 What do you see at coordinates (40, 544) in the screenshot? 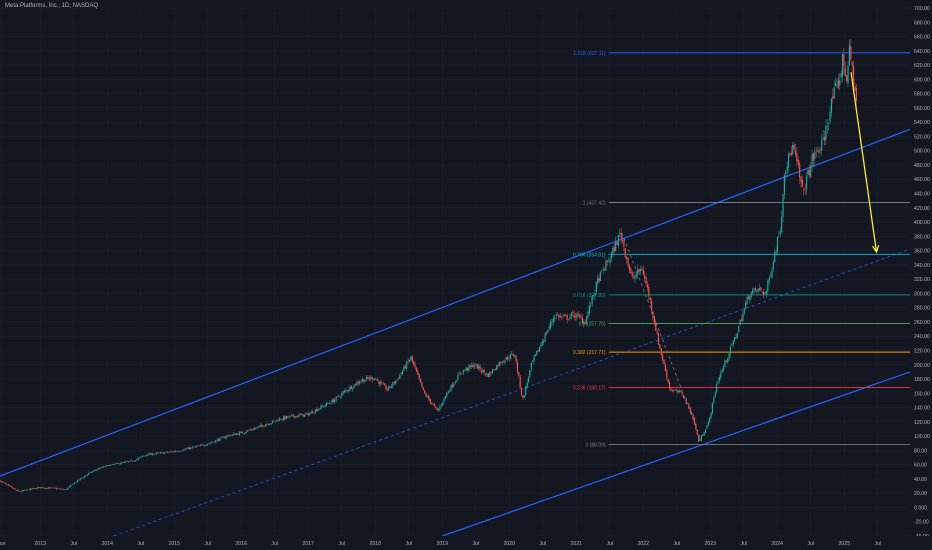
I see `time-tick-label: 2013` at bounding box center [40, 544].